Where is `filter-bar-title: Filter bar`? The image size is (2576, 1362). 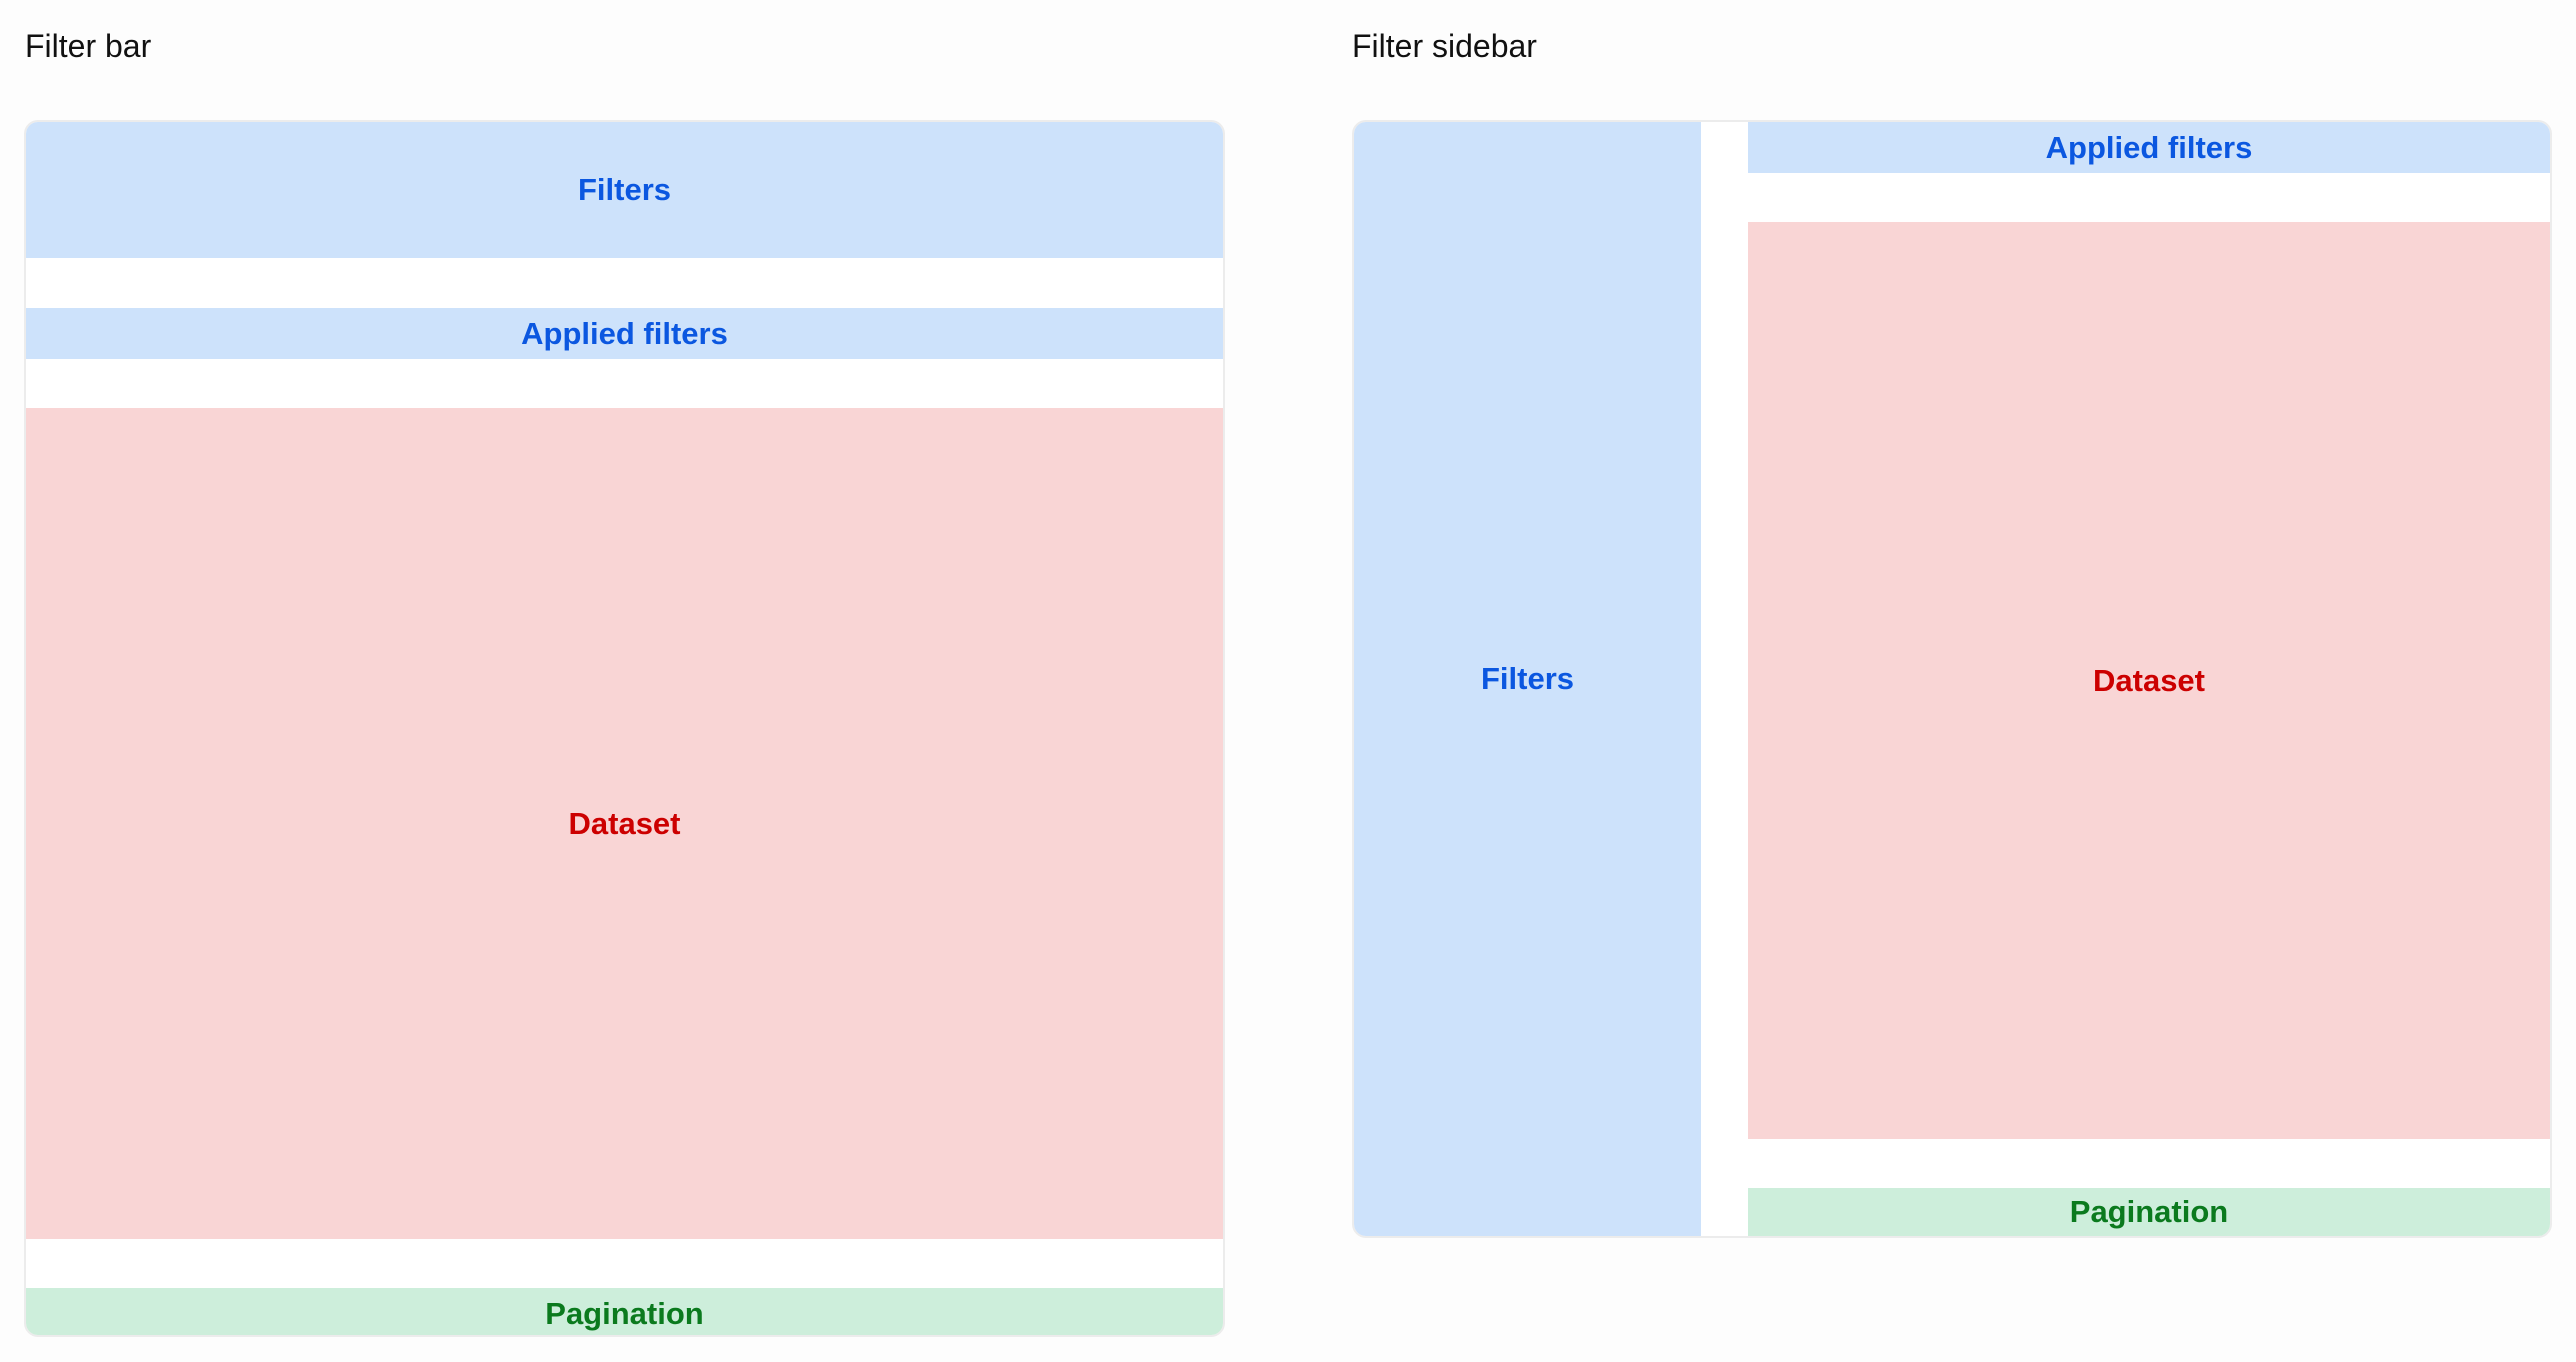 filter-bar-title: Filter bar is located at coordinates (88, 46).